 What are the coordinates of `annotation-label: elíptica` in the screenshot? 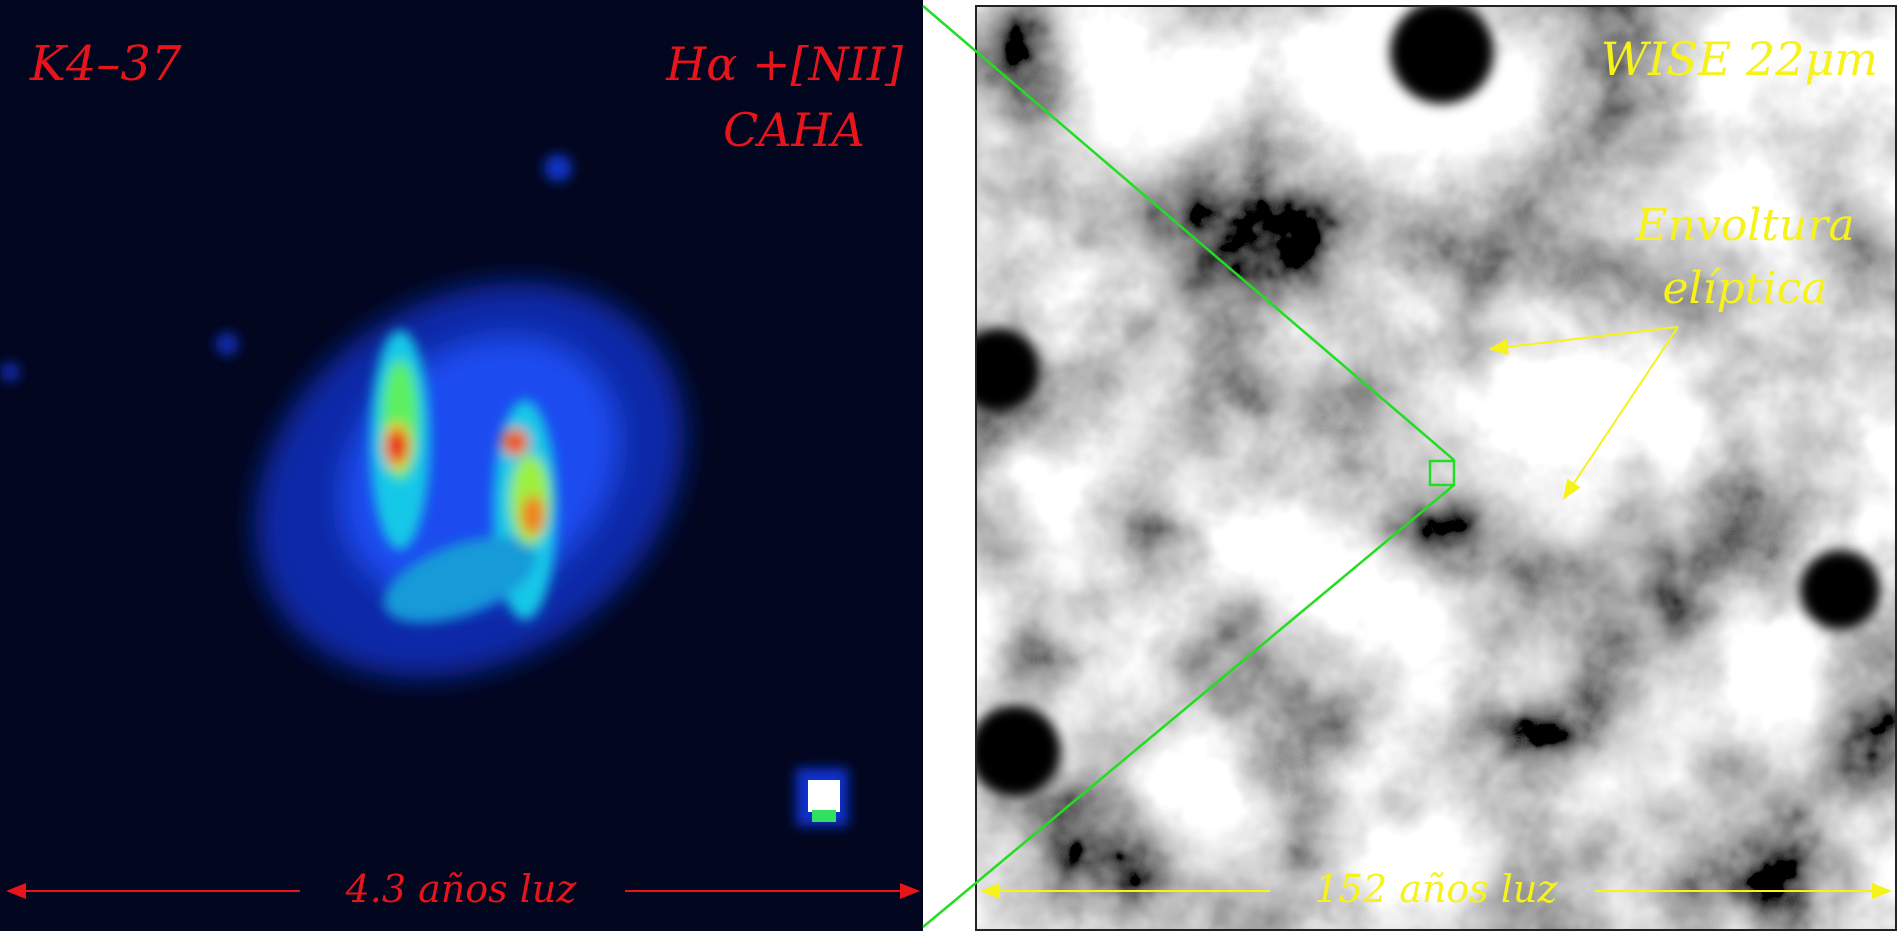 It's located at (1745, 288).